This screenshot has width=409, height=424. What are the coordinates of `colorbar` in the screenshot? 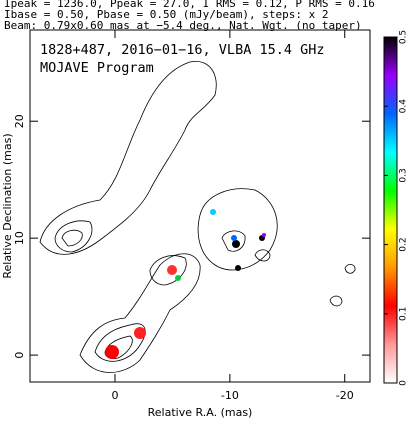 It's located at (390, 210).